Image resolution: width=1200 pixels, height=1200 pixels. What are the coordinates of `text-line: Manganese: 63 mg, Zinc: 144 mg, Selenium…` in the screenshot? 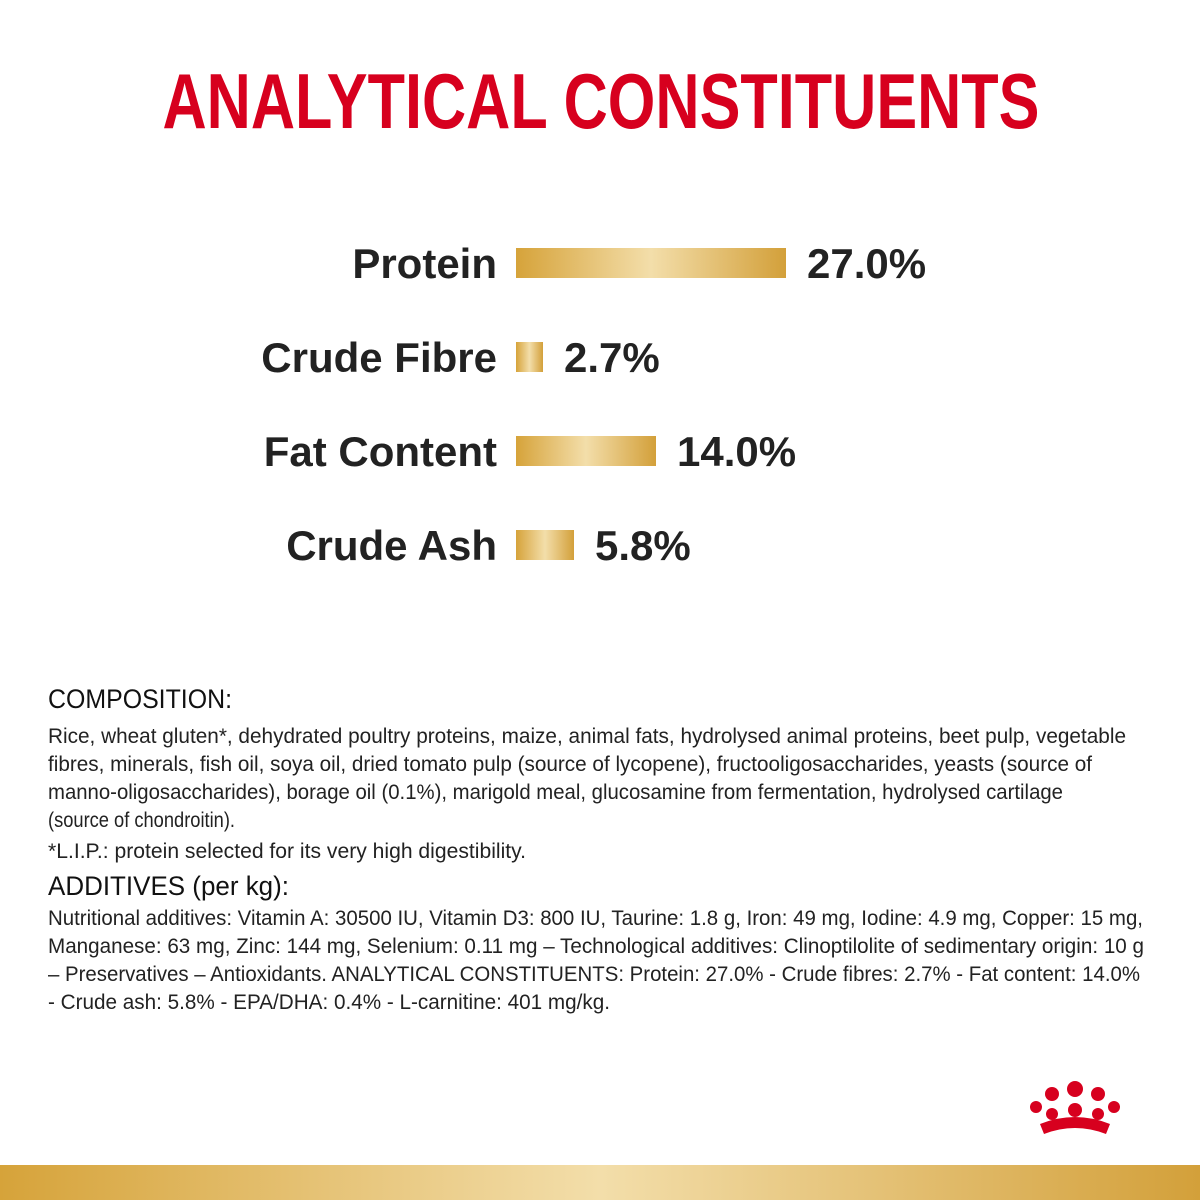 It's located at (596, 946).